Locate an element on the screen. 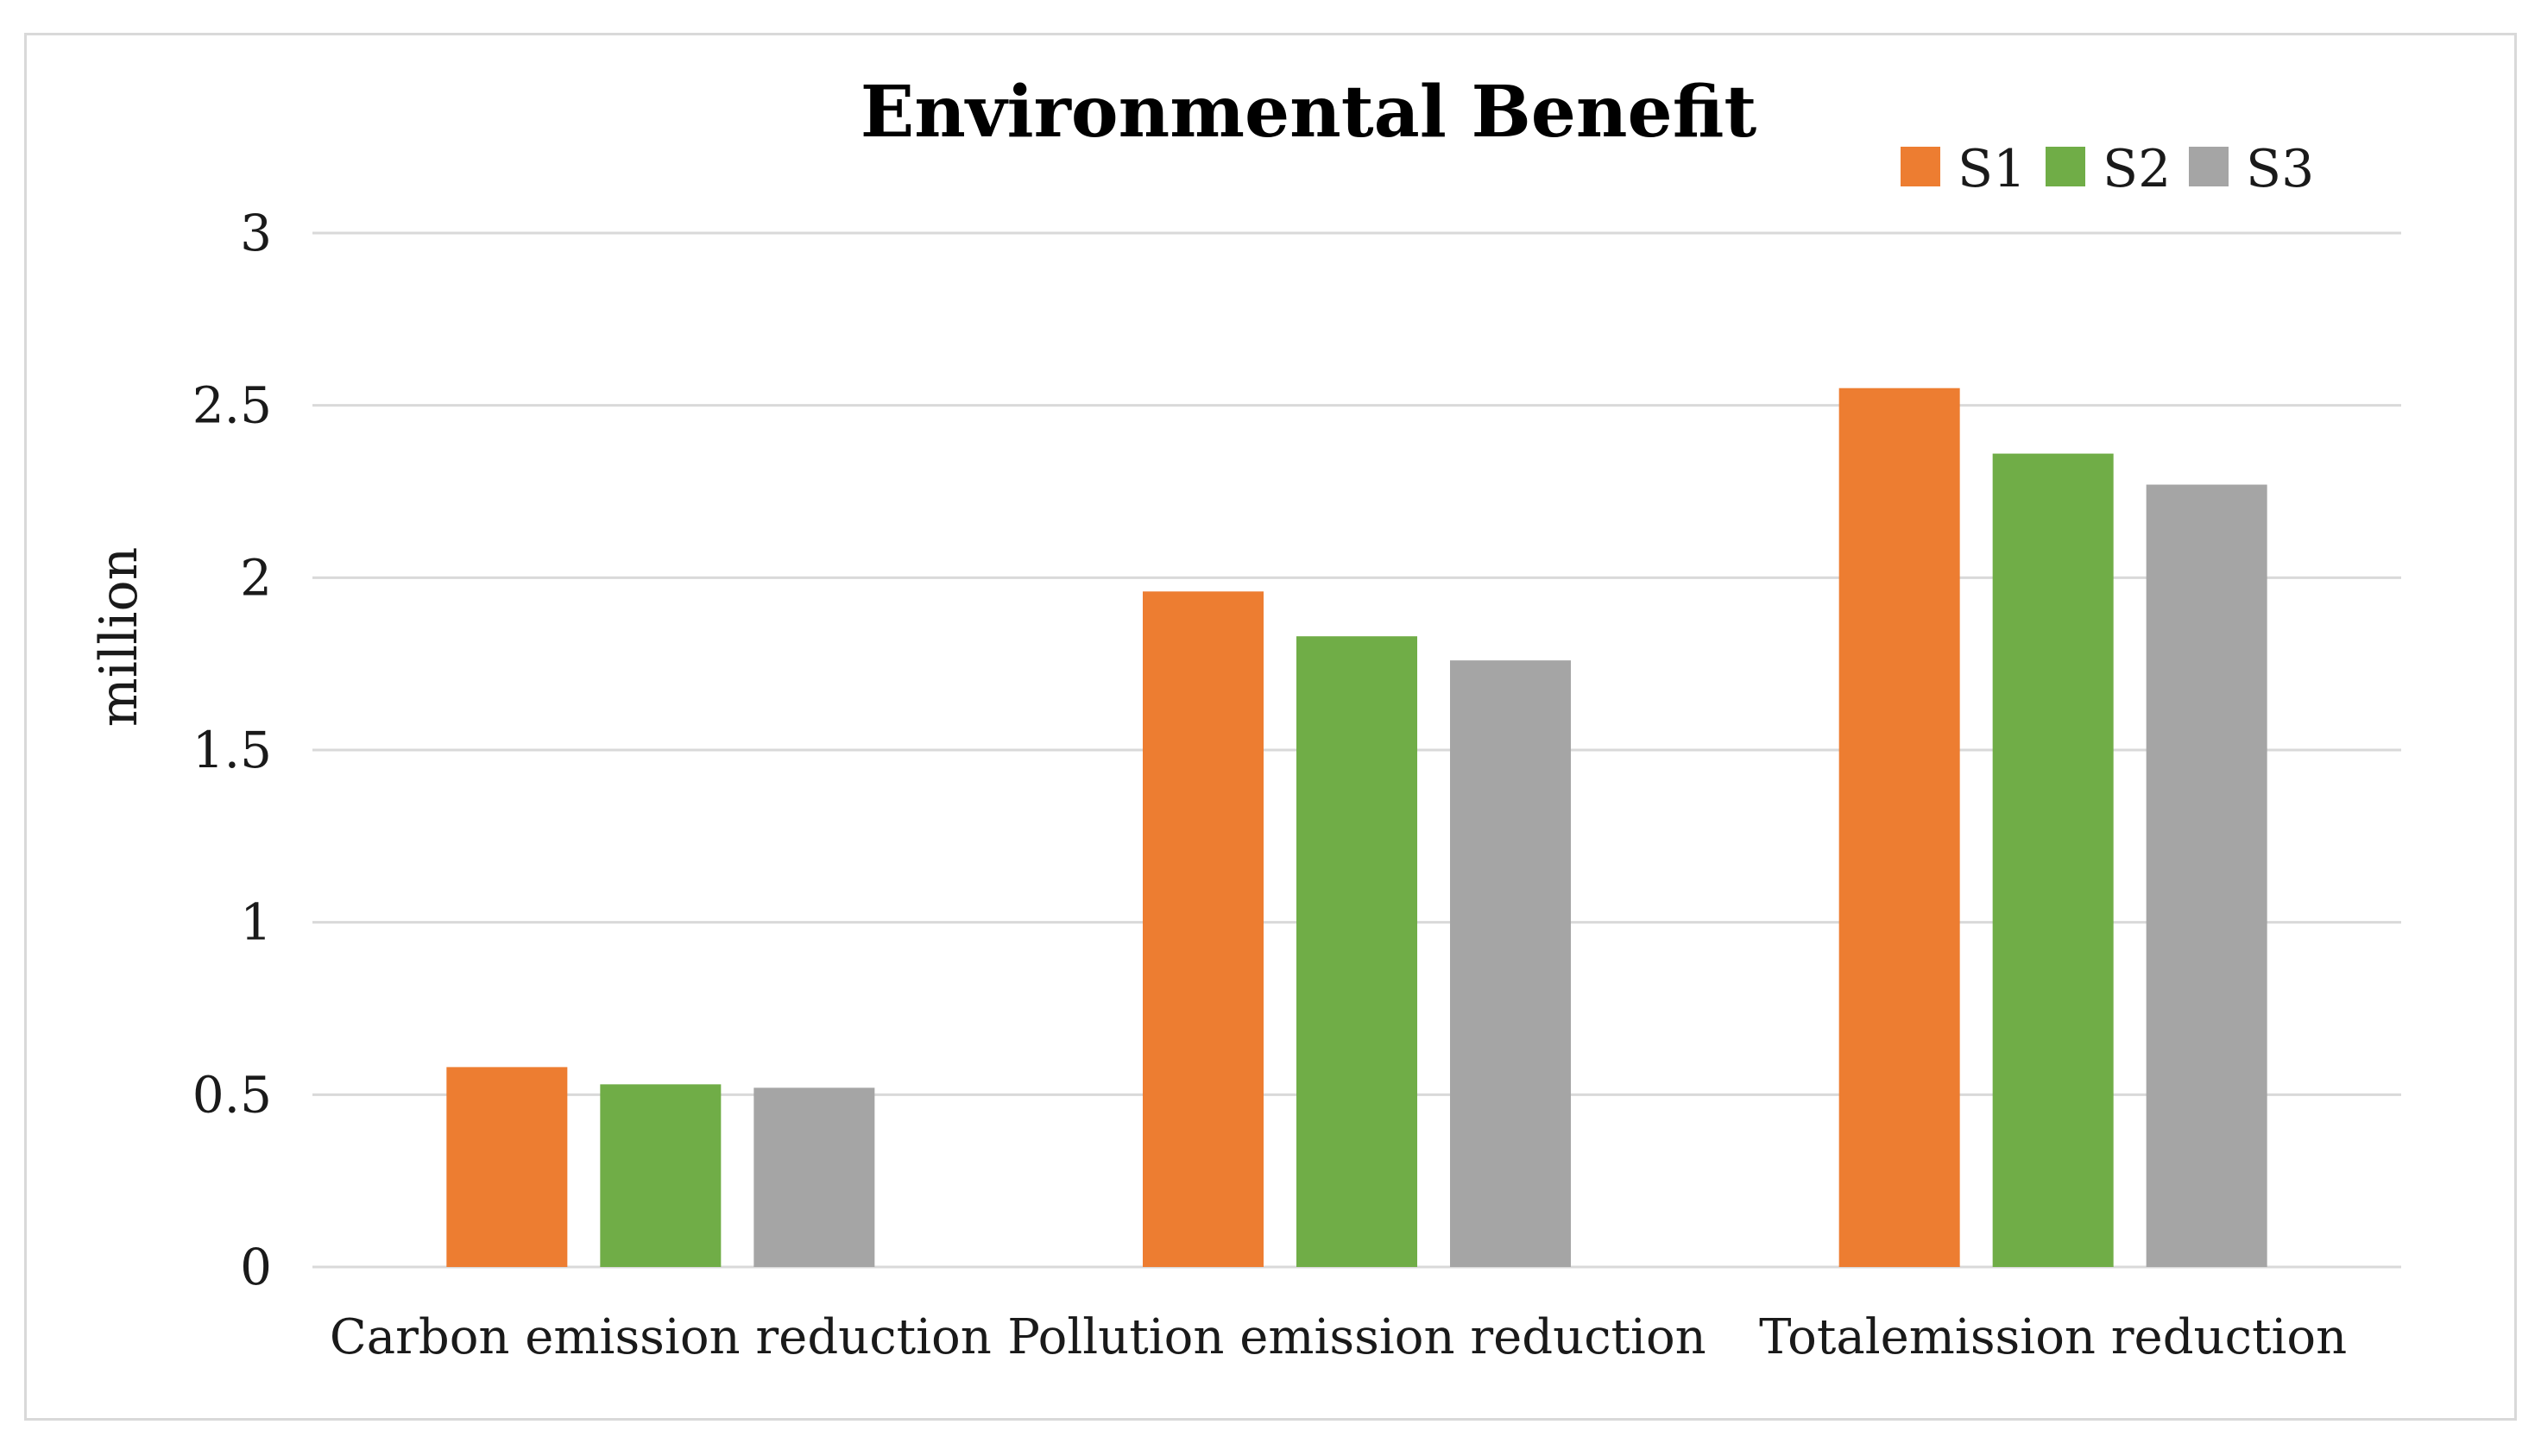 The height and width of the screenshot is (1456, 2541). y-tick-label: 1.5 is located at coordinates (232, 750).